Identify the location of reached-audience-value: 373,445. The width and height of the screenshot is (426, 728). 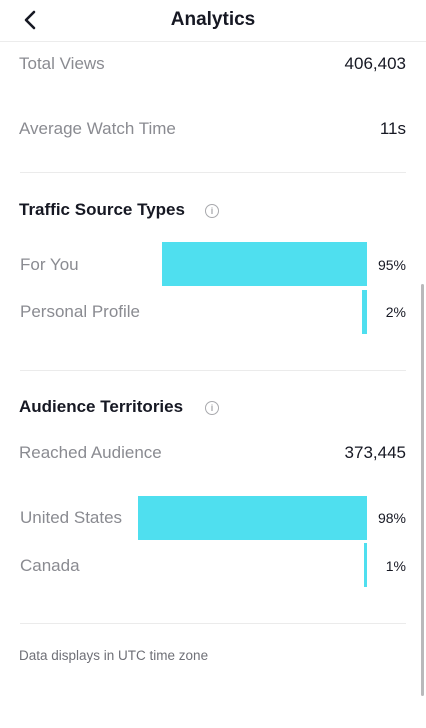
(375, 452).